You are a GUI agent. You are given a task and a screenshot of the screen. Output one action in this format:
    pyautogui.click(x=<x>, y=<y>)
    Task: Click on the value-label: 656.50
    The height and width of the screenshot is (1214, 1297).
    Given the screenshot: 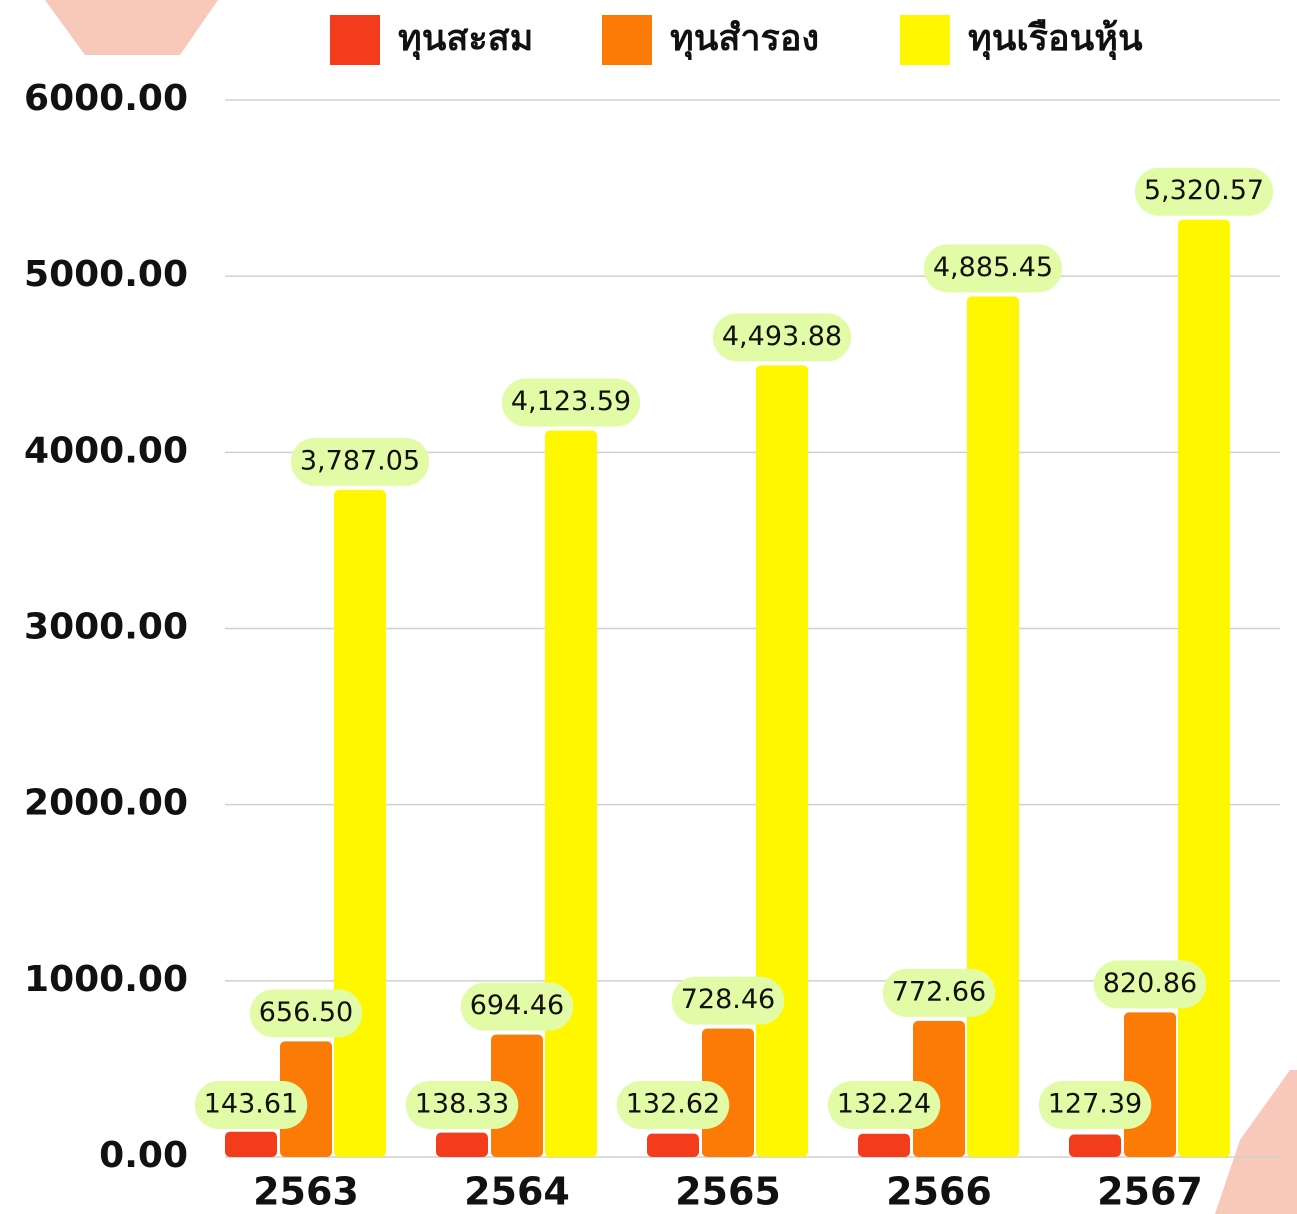 What is the action you would take?
    pyautogui.click(x=306, y=1012)
    